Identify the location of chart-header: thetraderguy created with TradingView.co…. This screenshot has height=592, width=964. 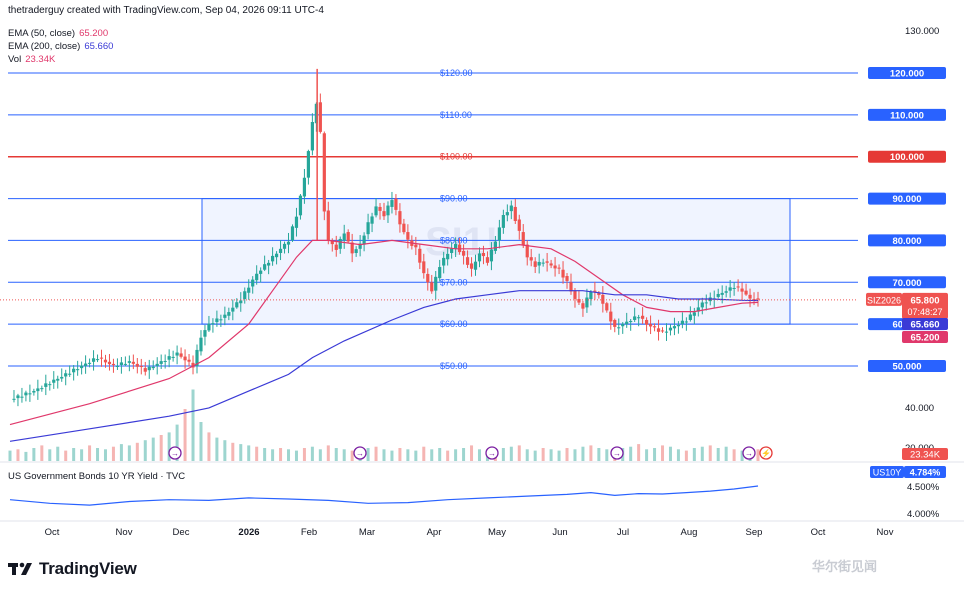
(166, 10).